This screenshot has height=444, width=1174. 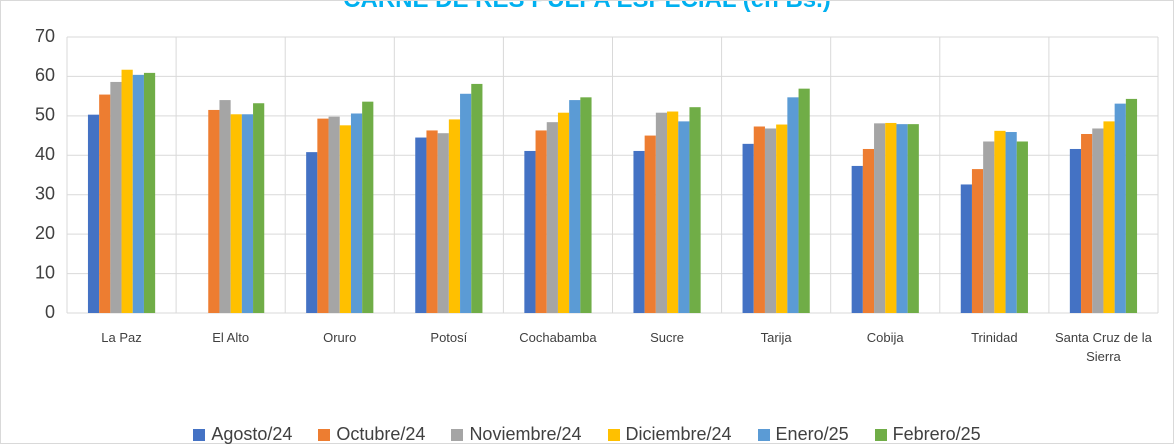 I want to click on legend-item: Enero/25, so click(x=803, y=434).